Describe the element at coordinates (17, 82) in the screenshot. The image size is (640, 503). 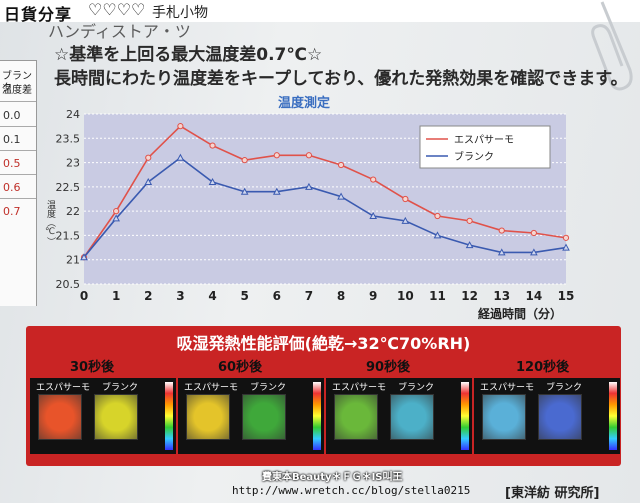
I see `side-table-head: ブランク` at that location.